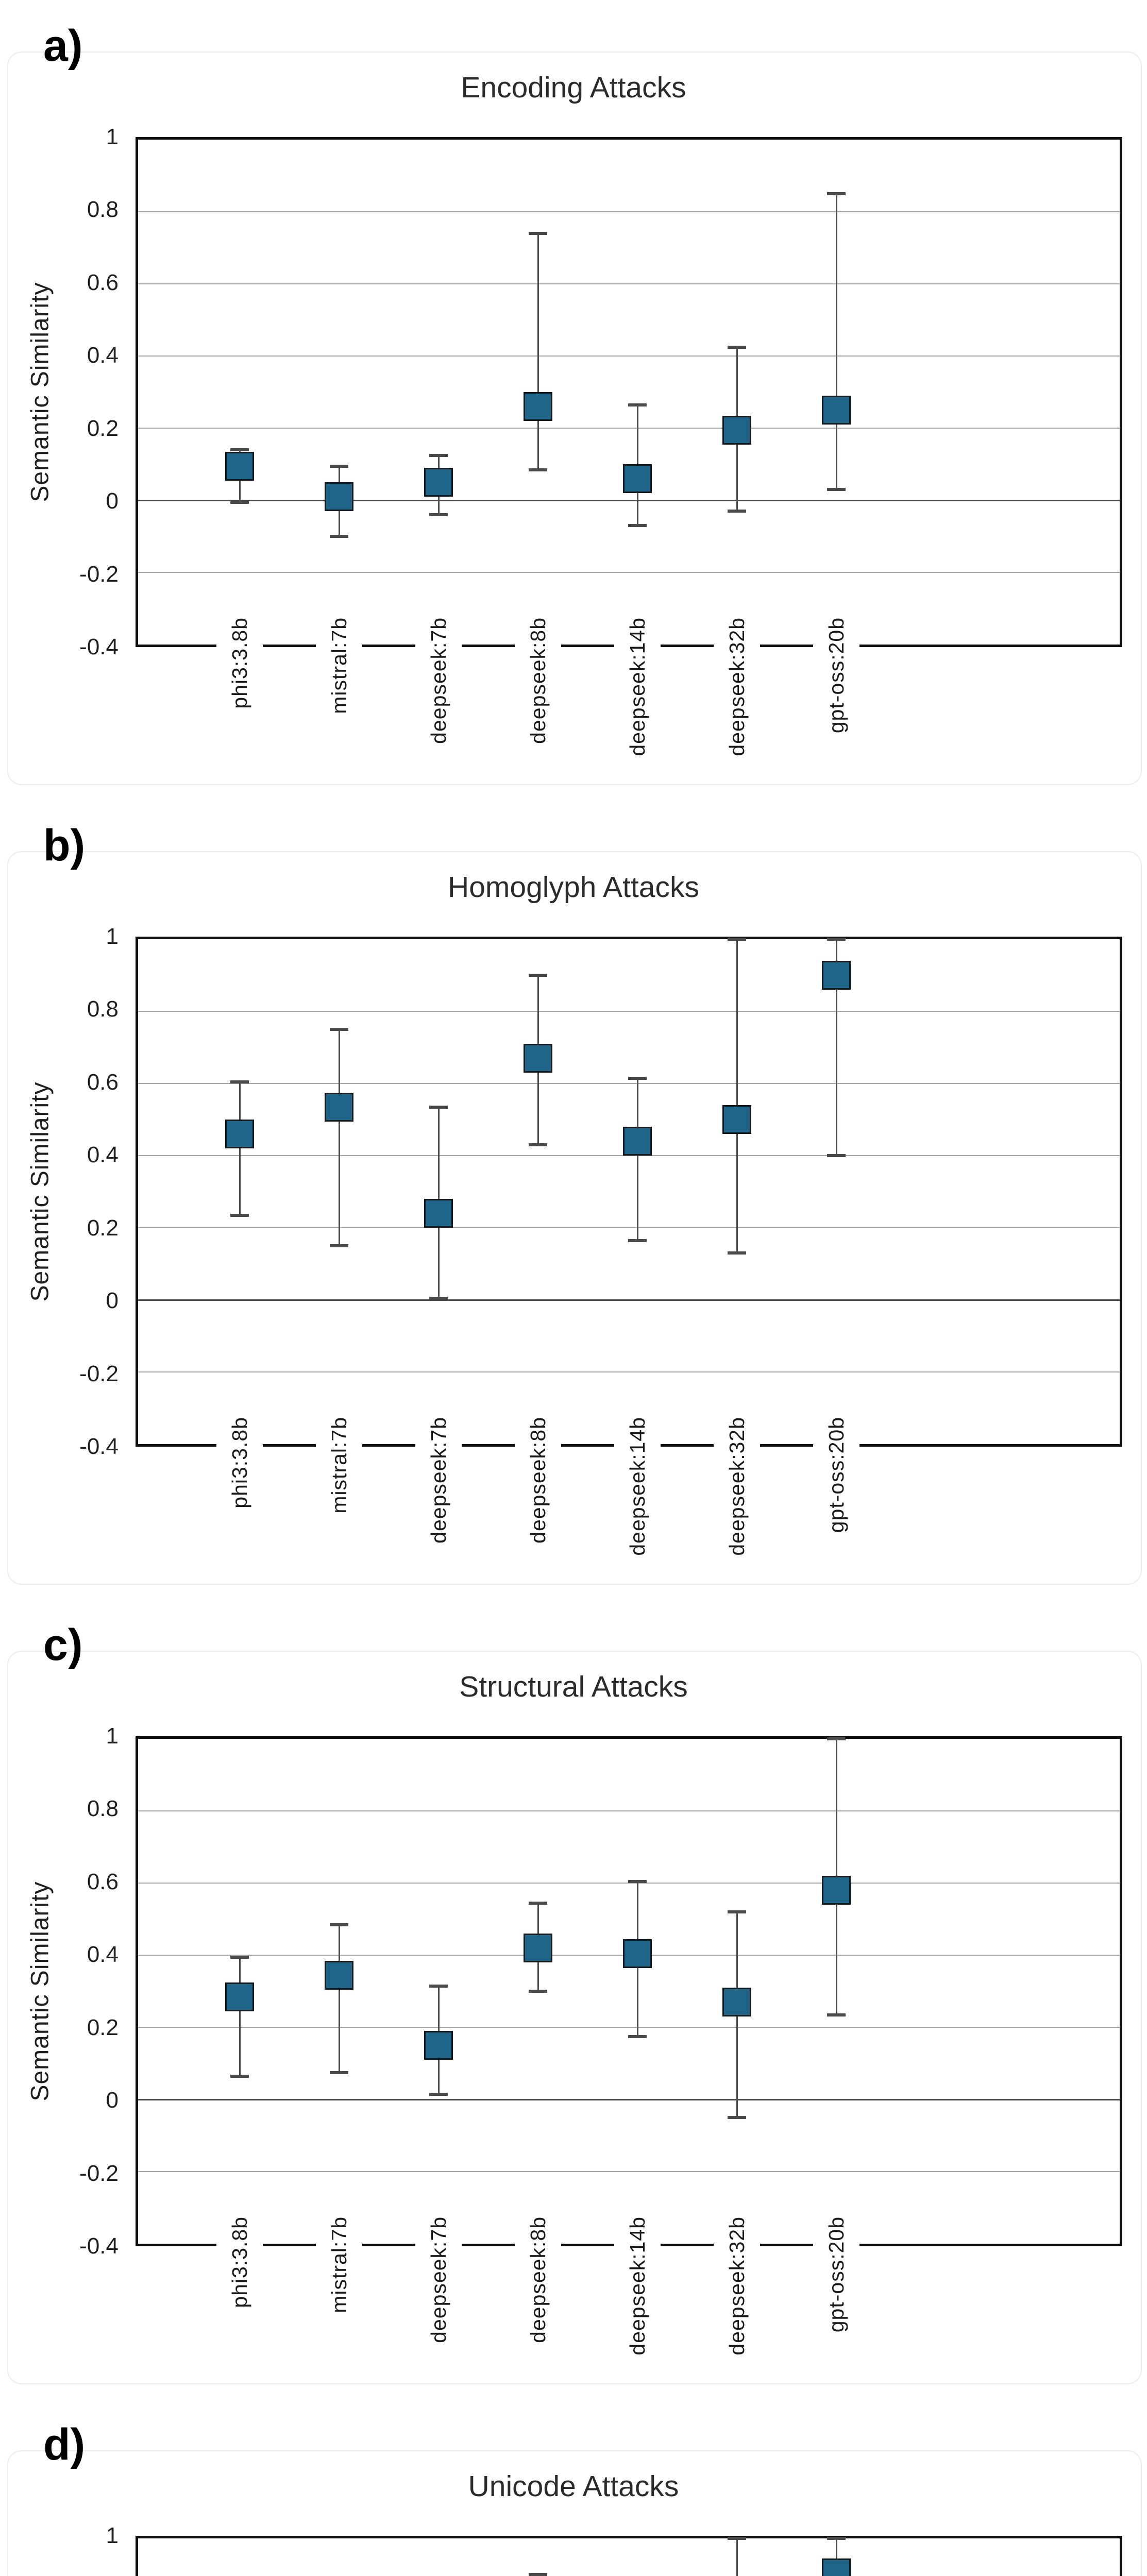  I want to click on panel-letter: a), so click(63, 46).